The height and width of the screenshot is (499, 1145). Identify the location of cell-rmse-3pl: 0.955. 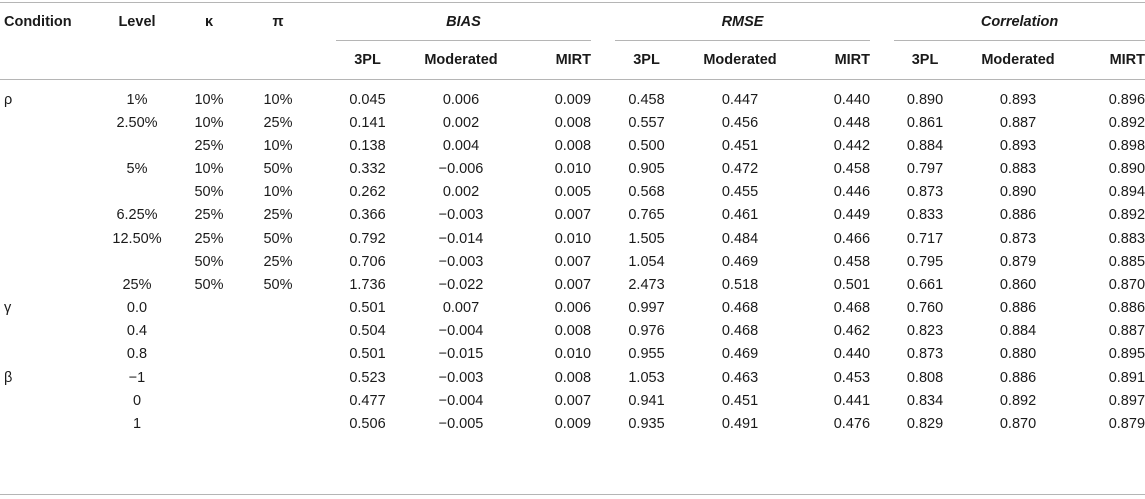
(646, 354).